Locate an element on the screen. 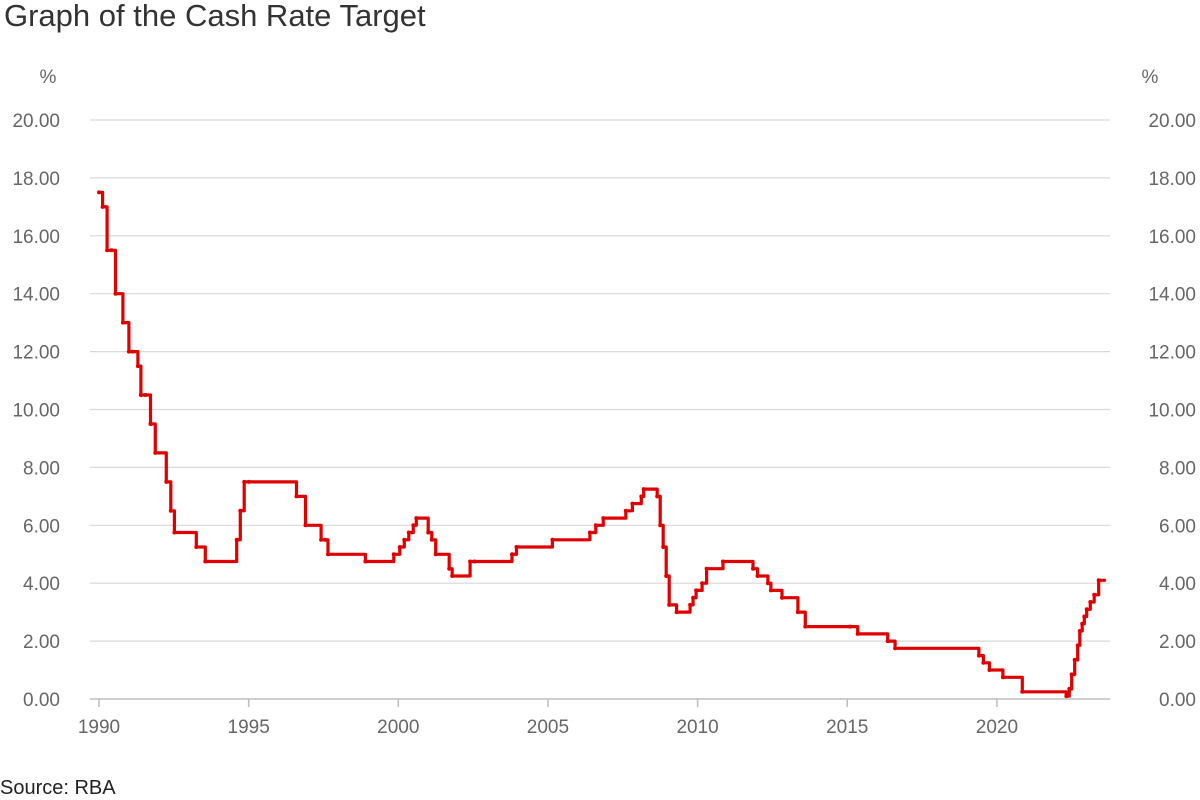 This screenshot has height=800, width=1200. chart-title: Graph of the Cash Rate Target is located at coordinates (215, 16).